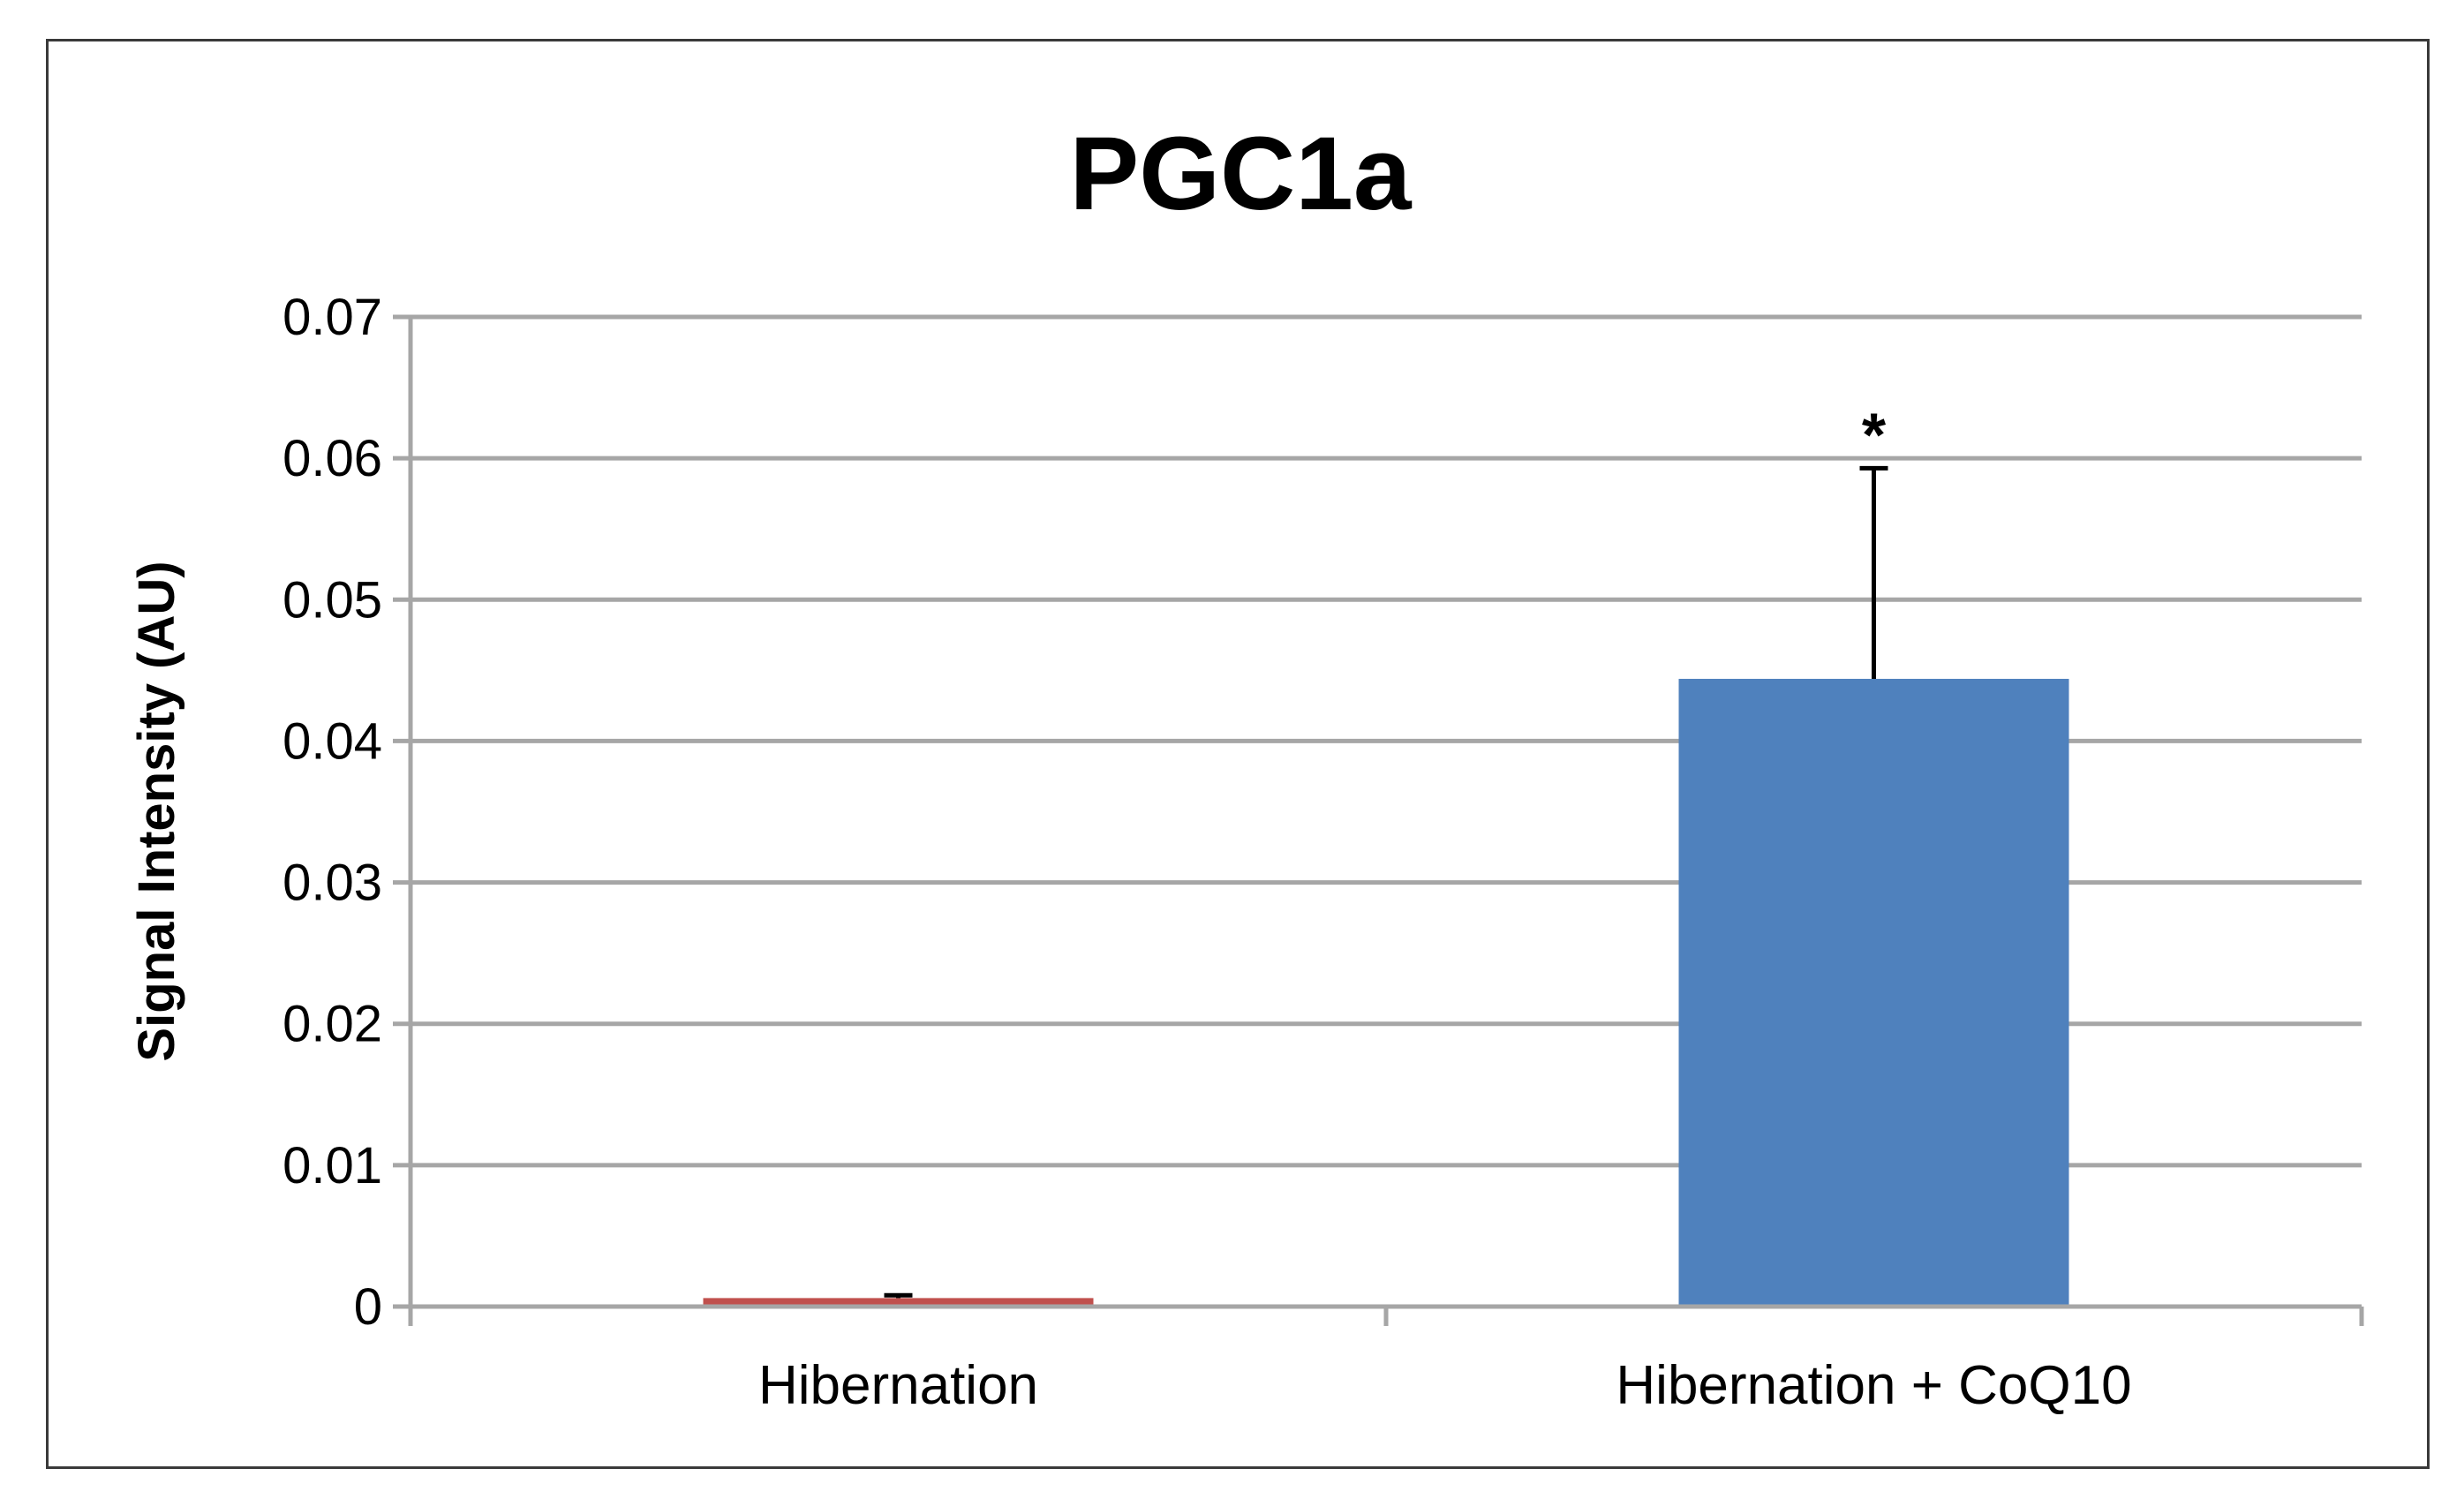 This screenshot has width=2464, height=1499. What do you see at coordinates (332, 600) in the screenshot?
I see `y-tick-label: 0.05` at bounding box center [332, 600].